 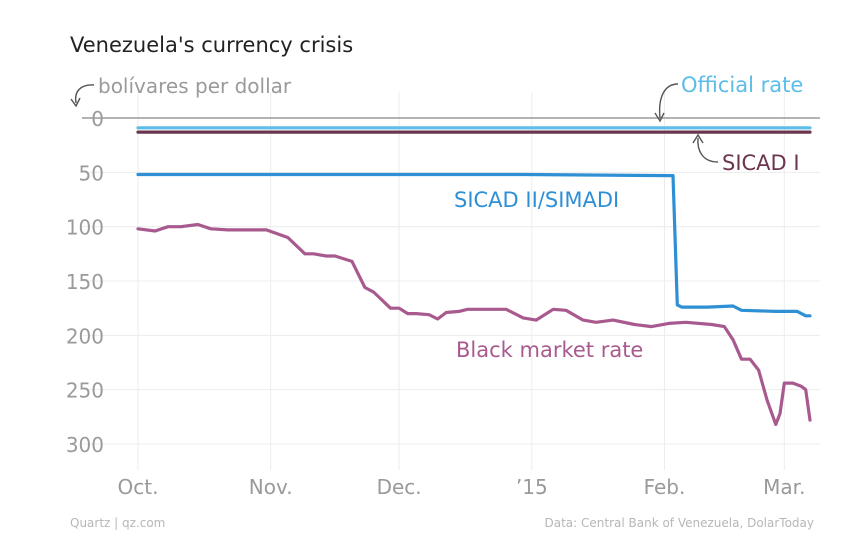 What do you see at coordinates (85, 228) in the screenshot?
I see `y-tick-label: 100` at bounding box center [85, 228].